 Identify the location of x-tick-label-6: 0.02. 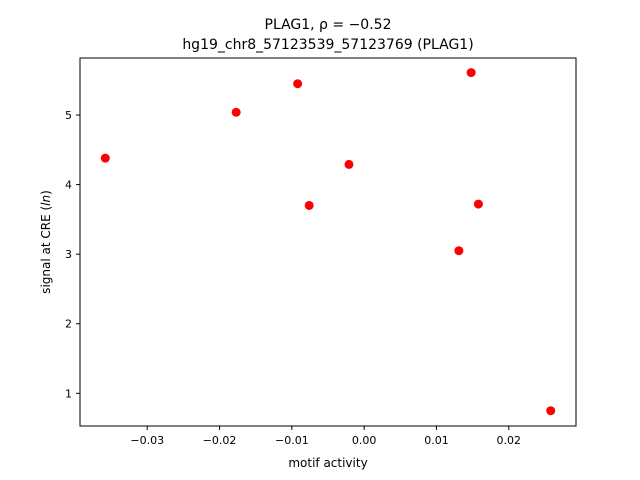
(509, 440).